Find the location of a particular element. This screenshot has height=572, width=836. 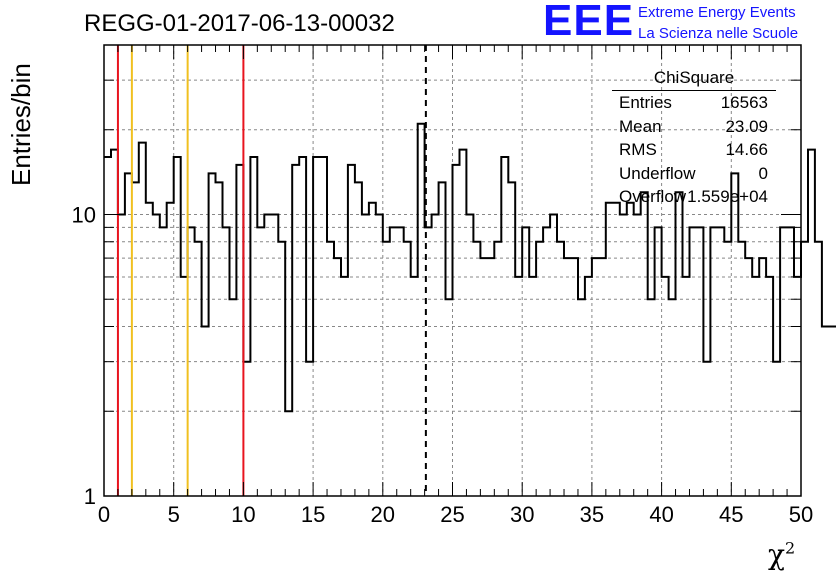

stat-label: Entries is located at coordinates (645, 102).